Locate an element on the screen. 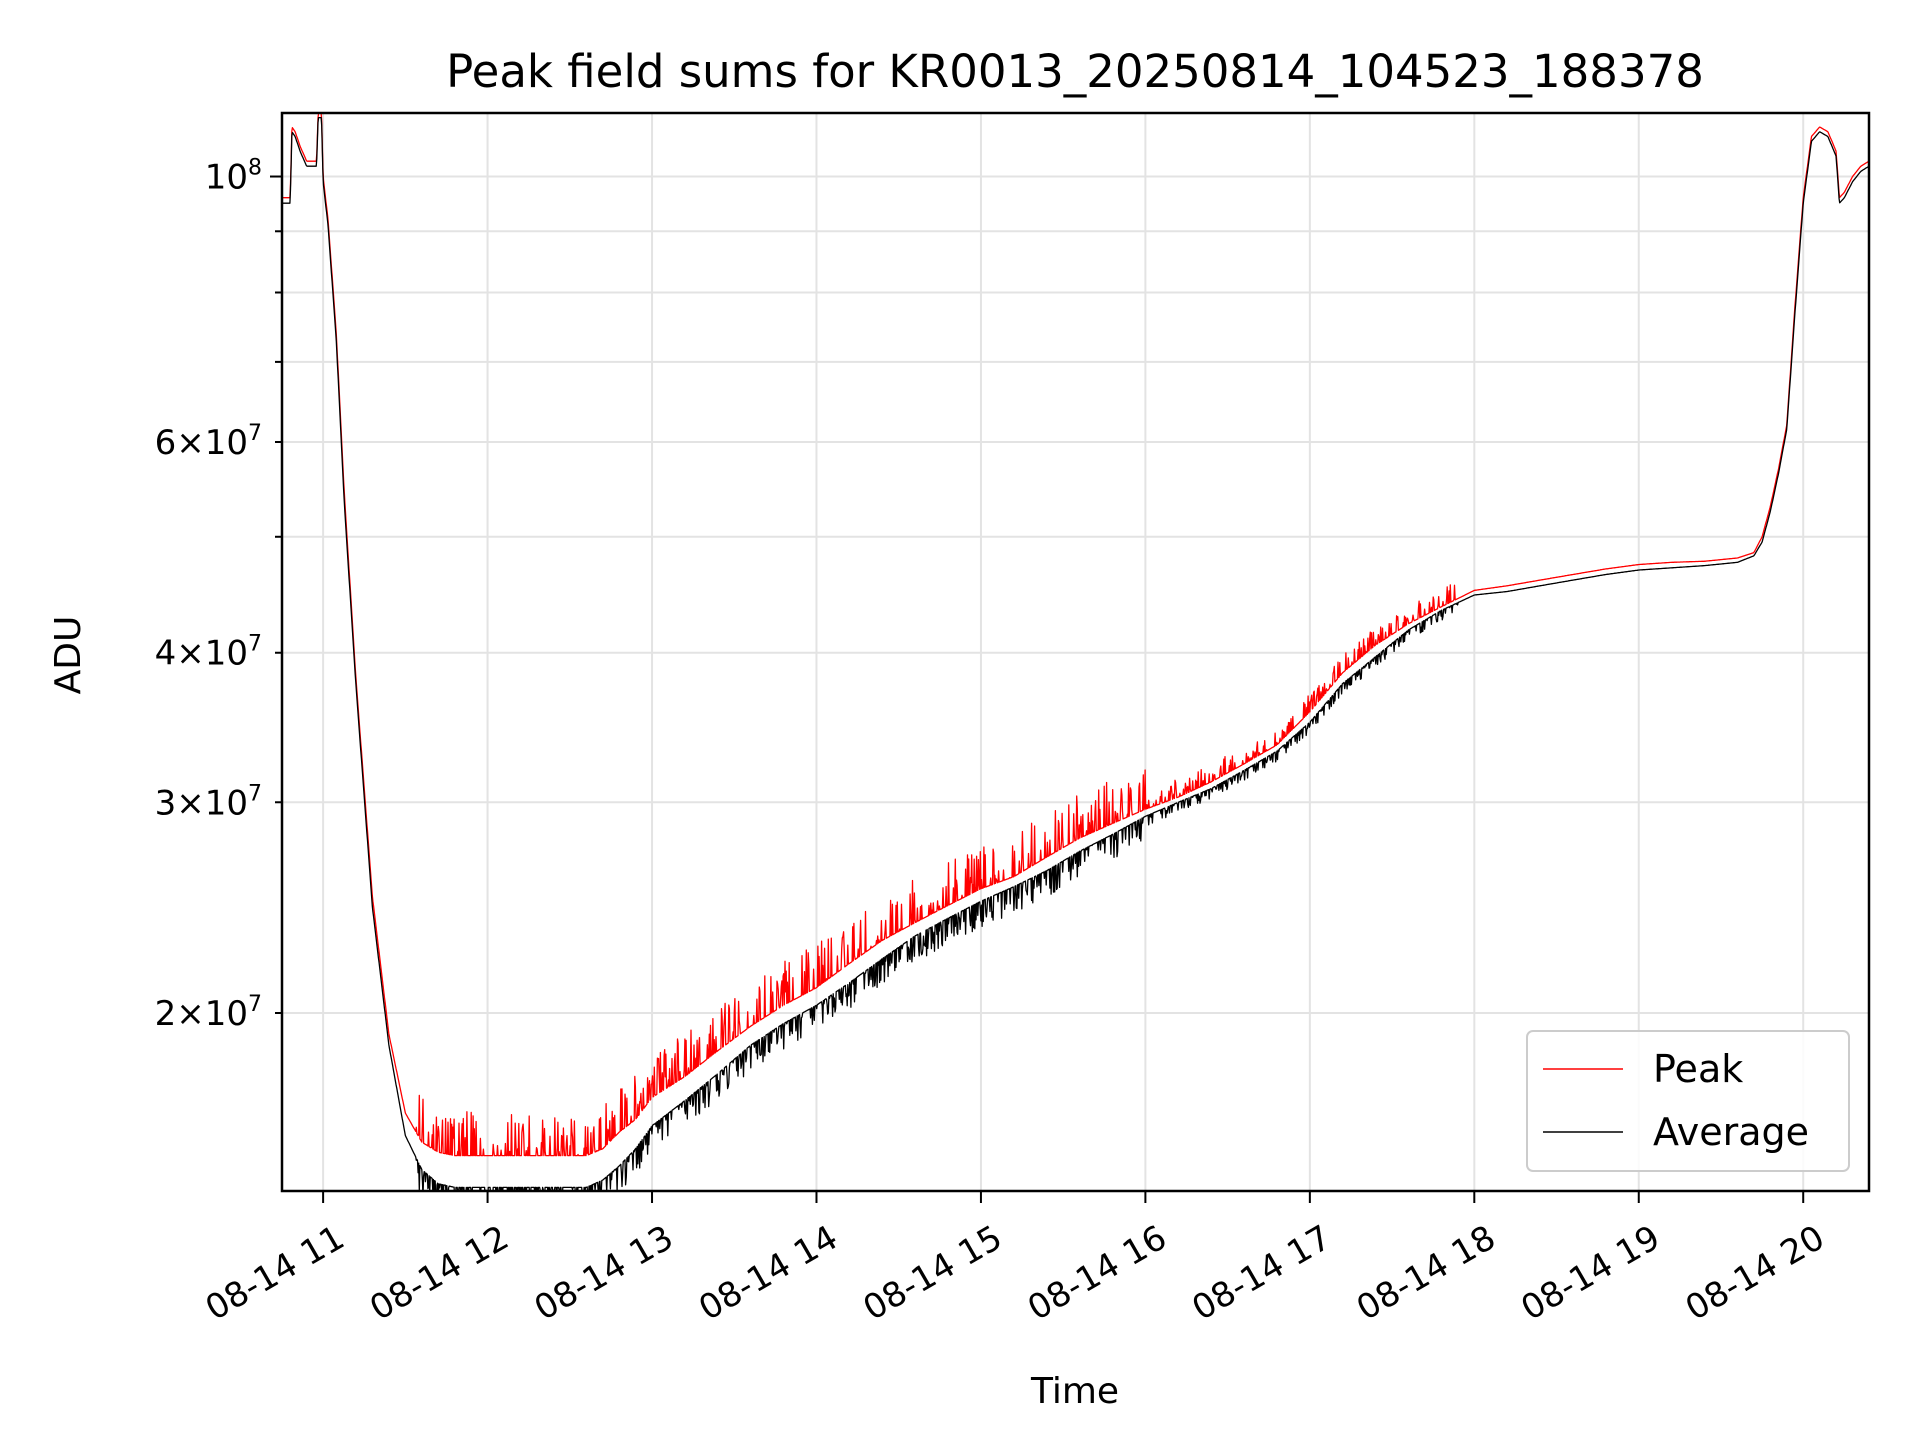 The width and height of the screenshot is (1920, 1440). y-tick-label: 108 is located at coordinates (233, 177).